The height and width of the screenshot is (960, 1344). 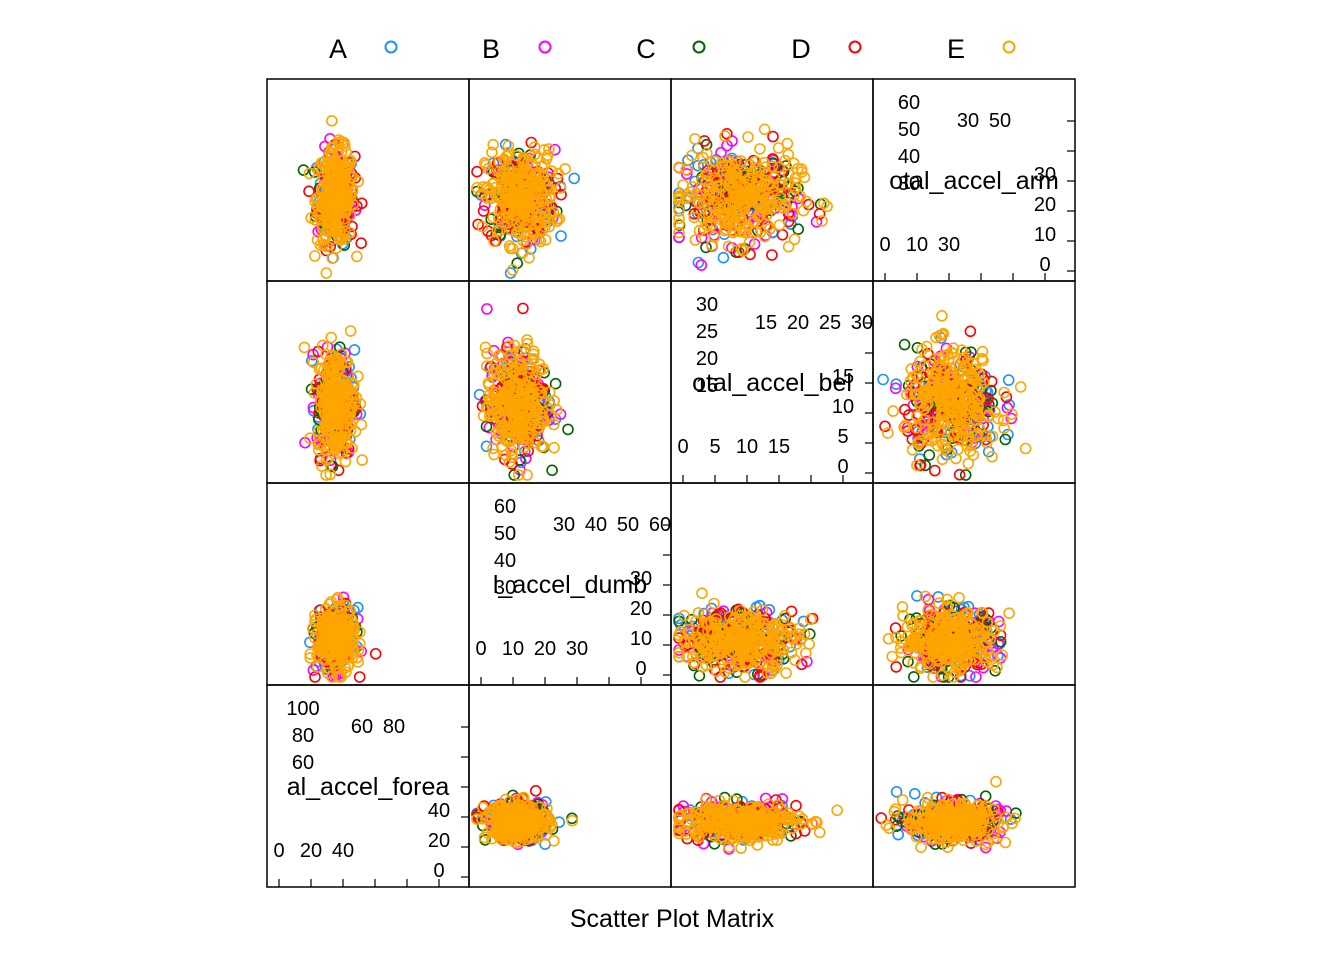 What do you see at coordinates (746, 635) in the screenshot?
I see `scatter-panel-total_accel_belt-vs-total_accel_dumbbell` at bounding box center [746, 635].